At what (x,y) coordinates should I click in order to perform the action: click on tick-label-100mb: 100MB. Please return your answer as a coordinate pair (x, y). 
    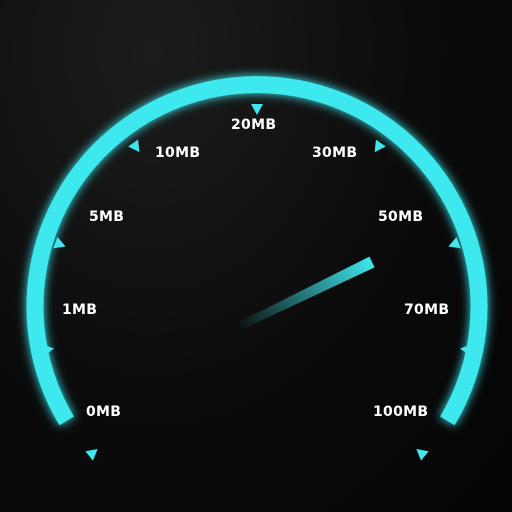
    Looking at the image, I should click on (400, 412).